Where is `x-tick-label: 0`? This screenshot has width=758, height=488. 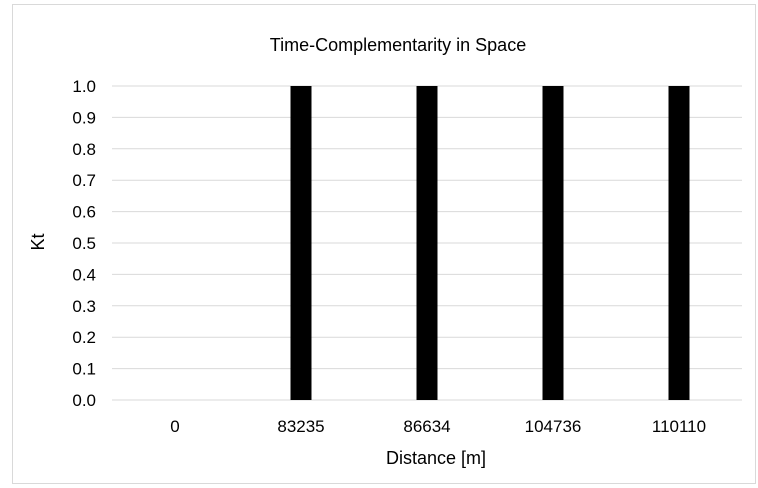 x-tick-label: 0 is located at coordinates (174, 426).